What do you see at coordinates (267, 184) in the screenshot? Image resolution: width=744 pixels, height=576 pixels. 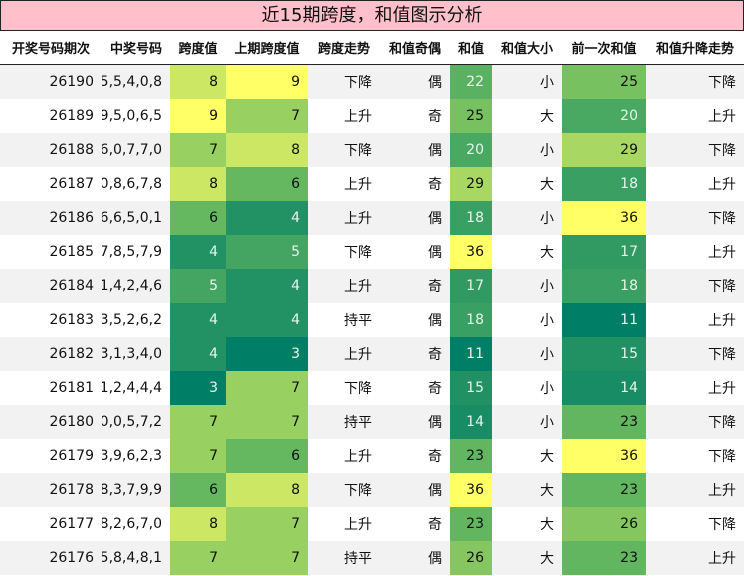 I see `prev-span-cell: 6` at bounding box center [267, 184].